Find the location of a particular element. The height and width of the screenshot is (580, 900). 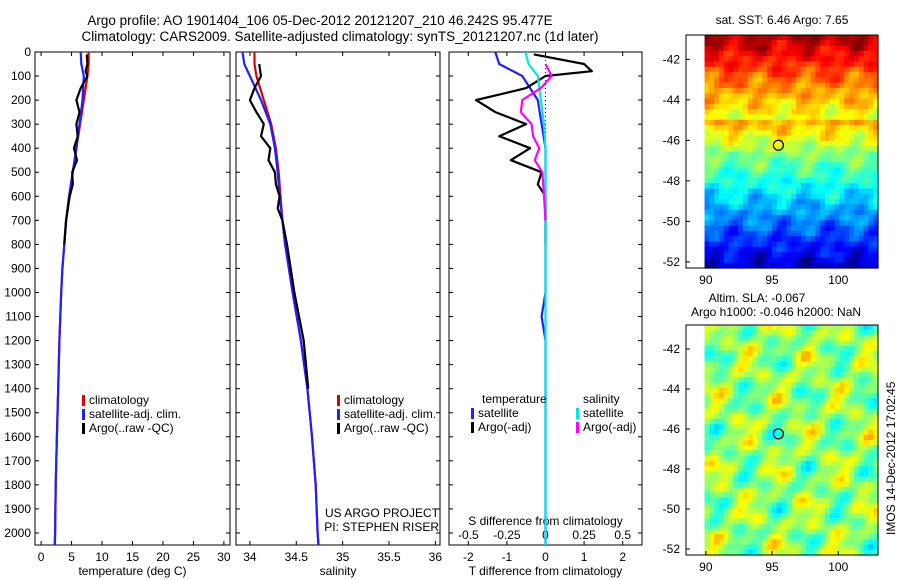

y-tick-label: -48 is located at coordinates (672, 181).